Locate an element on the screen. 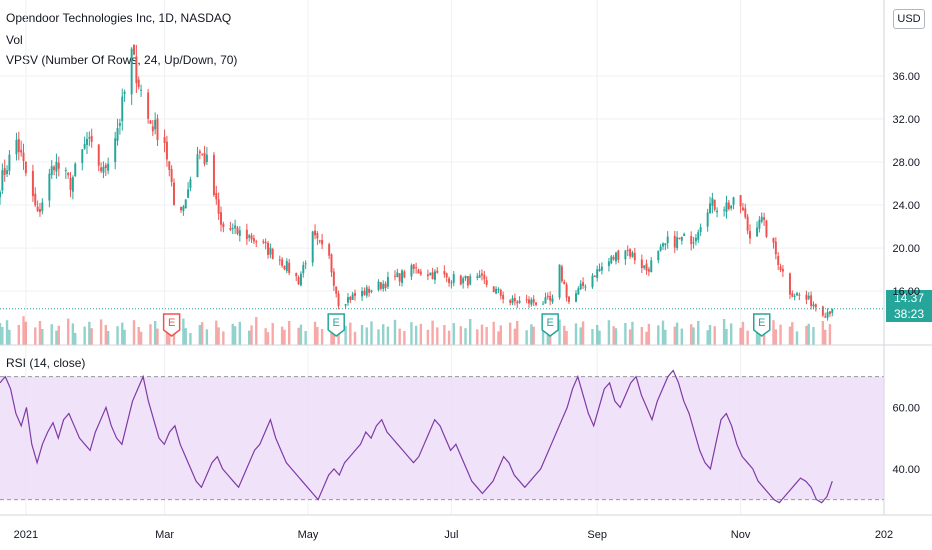 This screenshot has height=550, width=932. chart-title: Opendoor Technologies Inc, 1D, NASDAQ is located at coordinates (119, 18).